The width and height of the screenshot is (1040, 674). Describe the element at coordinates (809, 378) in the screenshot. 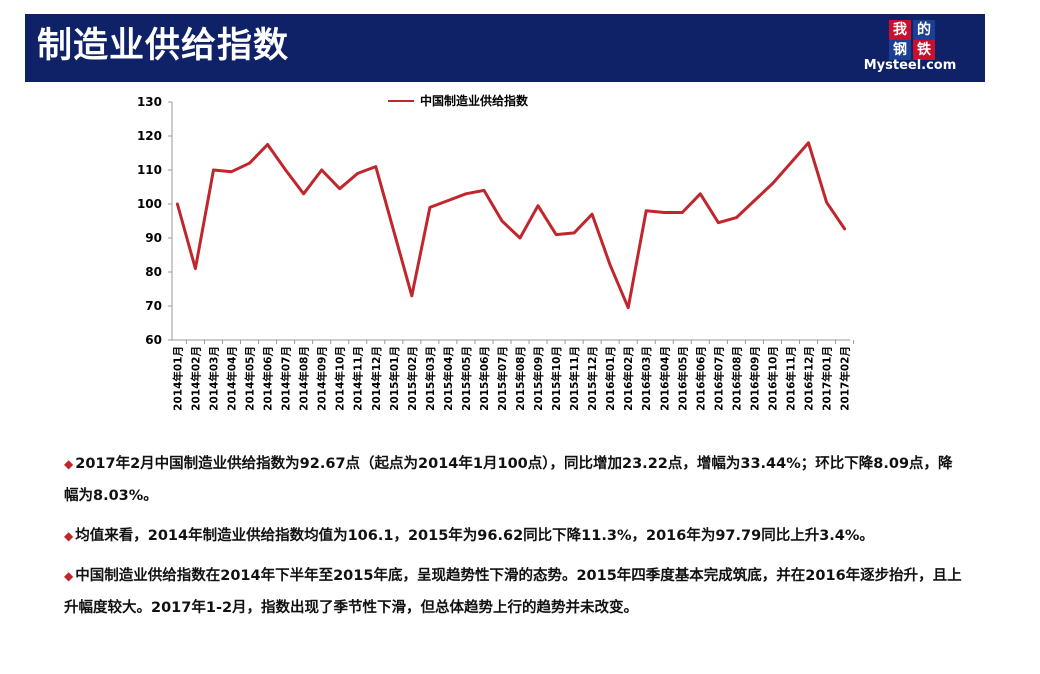

I see `x-tick-label: 2016年12月` at that location.